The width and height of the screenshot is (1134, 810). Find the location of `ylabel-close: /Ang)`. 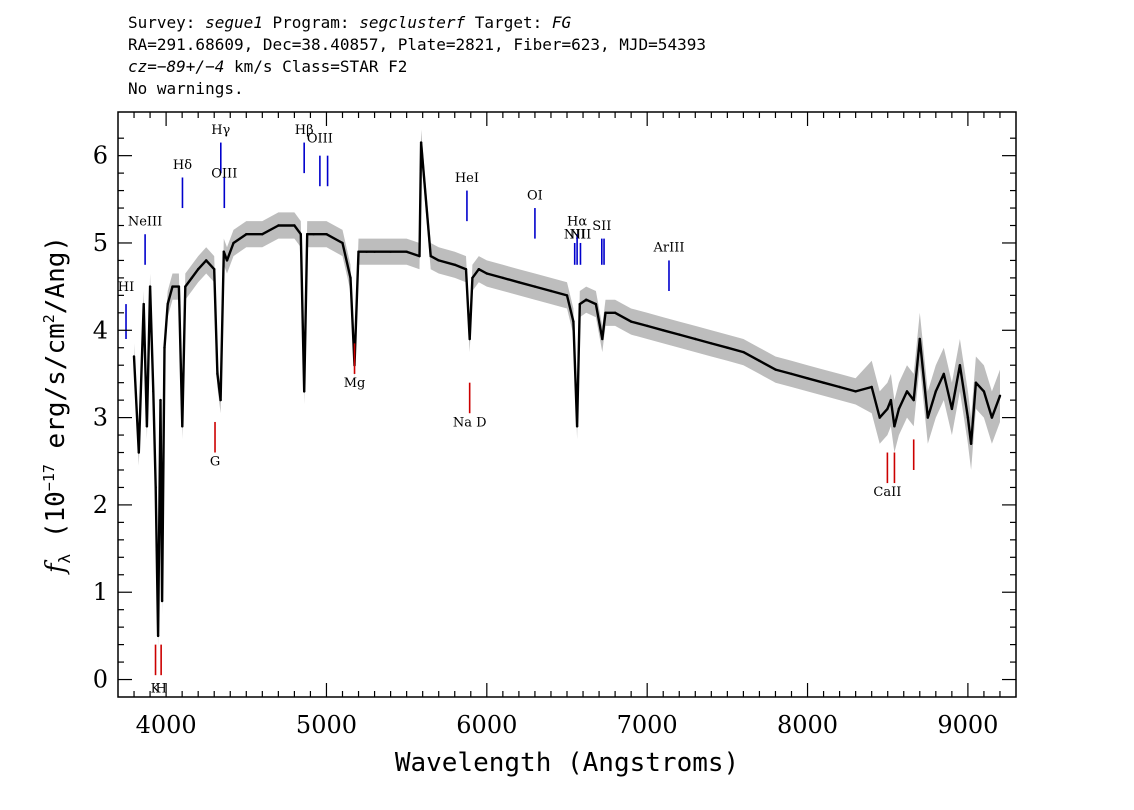

ylabel-close: /Ang) is located at coordinates (56, 275).